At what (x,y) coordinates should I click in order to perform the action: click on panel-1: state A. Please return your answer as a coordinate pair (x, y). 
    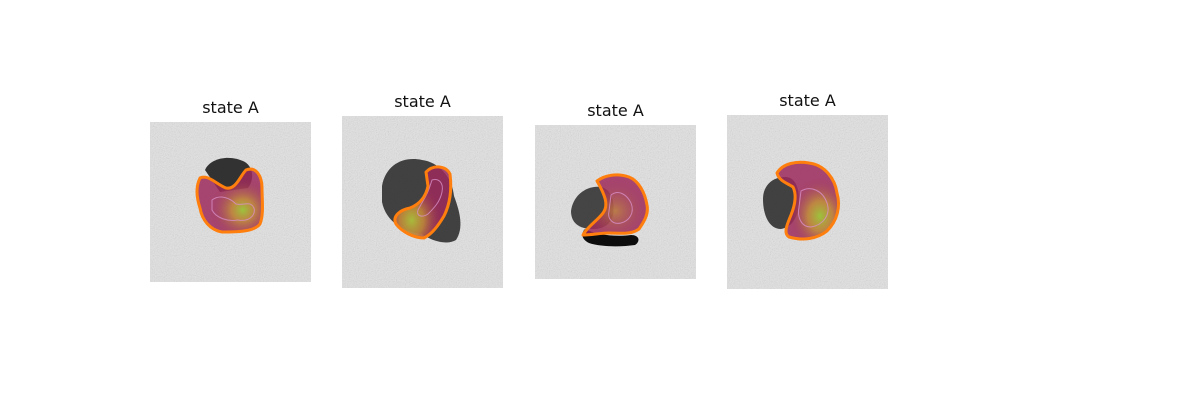
    Looking at the image, I should click on (230, 189).